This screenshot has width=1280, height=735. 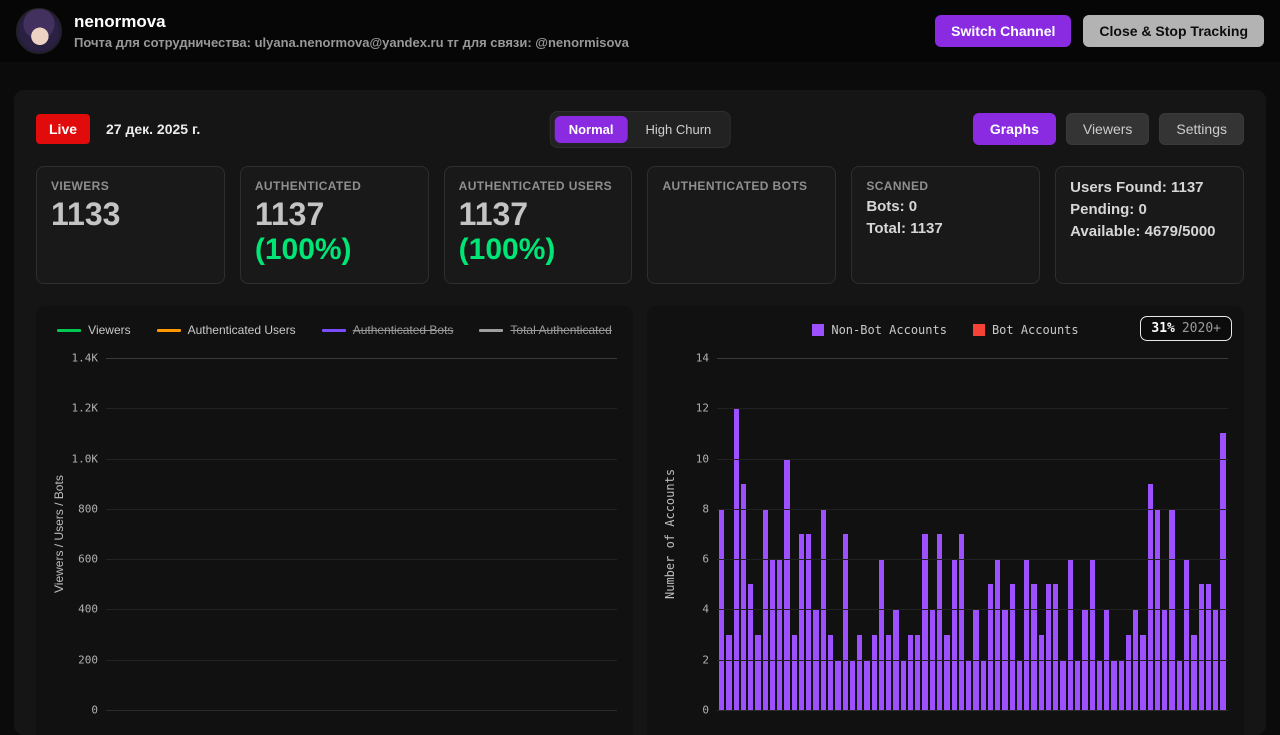 What do you see at coordinates (403, 330) in the screenshot?
I see `legend-label: Authenticated Bots` at bounding box center [403, 330].